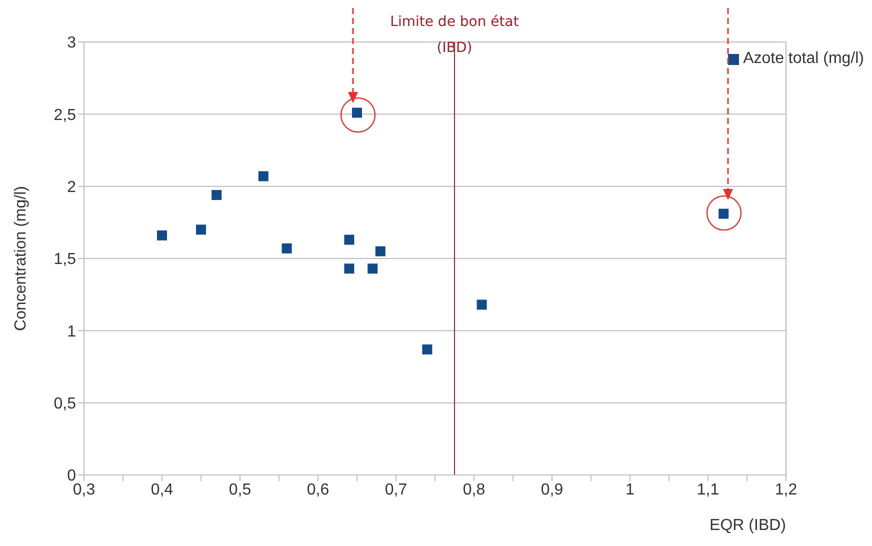 The image size is (872, 546). What do you see at coordinates (65, 259) in the screenshot?
I see `y-tick-label: 1,5` at bounding box center [65, 259].